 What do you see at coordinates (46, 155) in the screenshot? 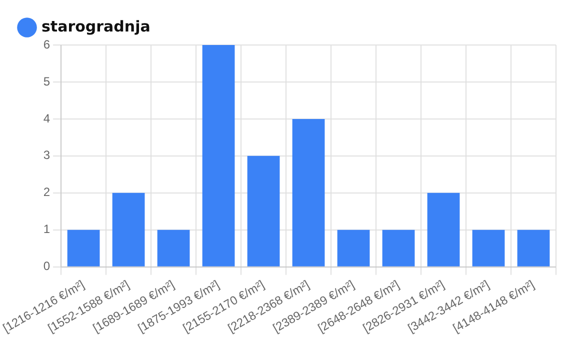
I see `y-tick-label: 3` at bounding box center [46, 155].